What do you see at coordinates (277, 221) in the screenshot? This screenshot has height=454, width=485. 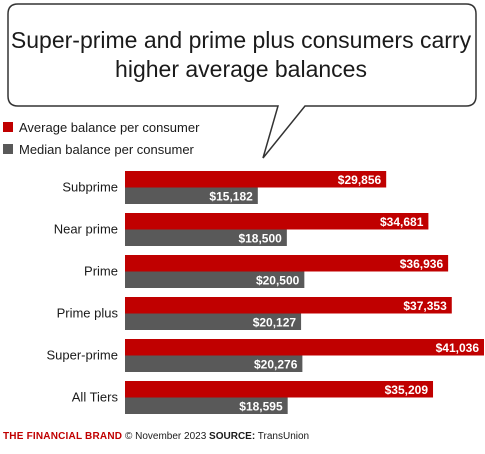 I see `bar-average-near-prime` at bounding box center [277, 221].